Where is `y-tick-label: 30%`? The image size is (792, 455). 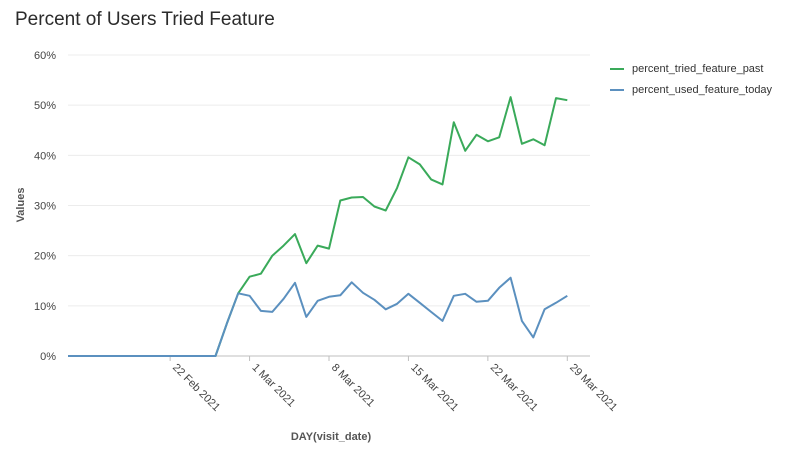 y-tick-label: 30% is located at coordinates (45, 207).